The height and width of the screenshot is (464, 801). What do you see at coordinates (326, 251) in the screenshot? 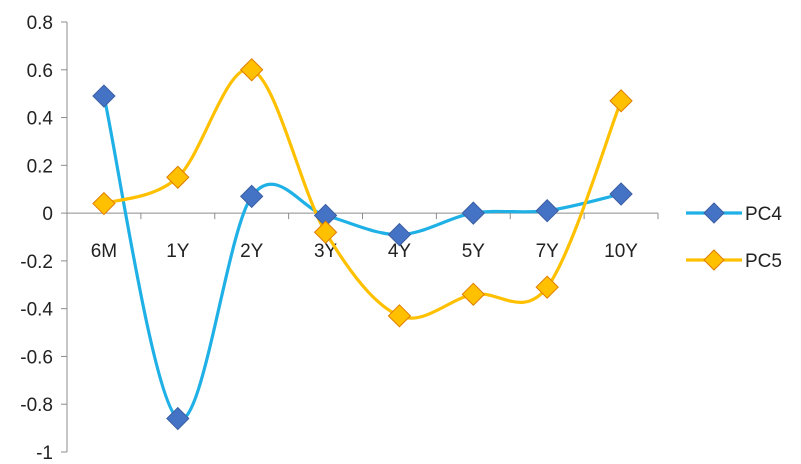
I see `x-tick-label: 3Y` at bounding box center [326, 251].